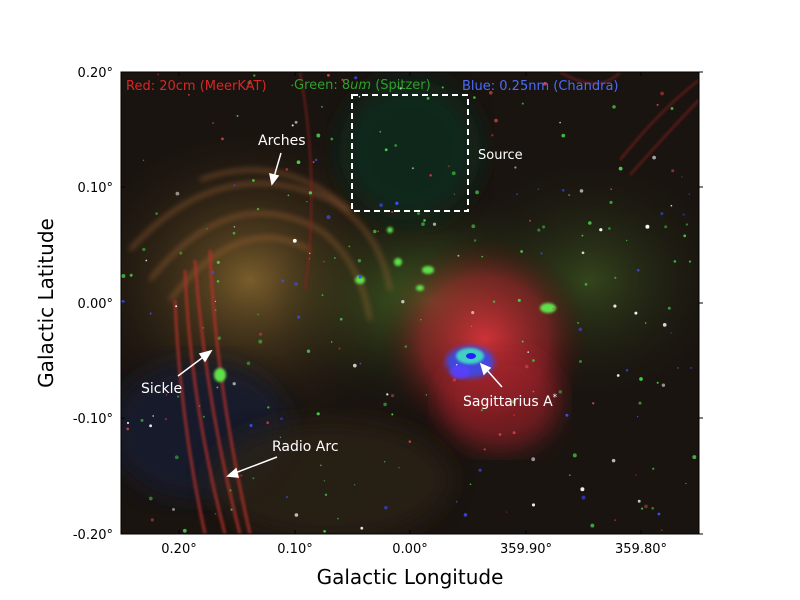  I want to click on x-tick-label: 359.90°, so click(526, 549).